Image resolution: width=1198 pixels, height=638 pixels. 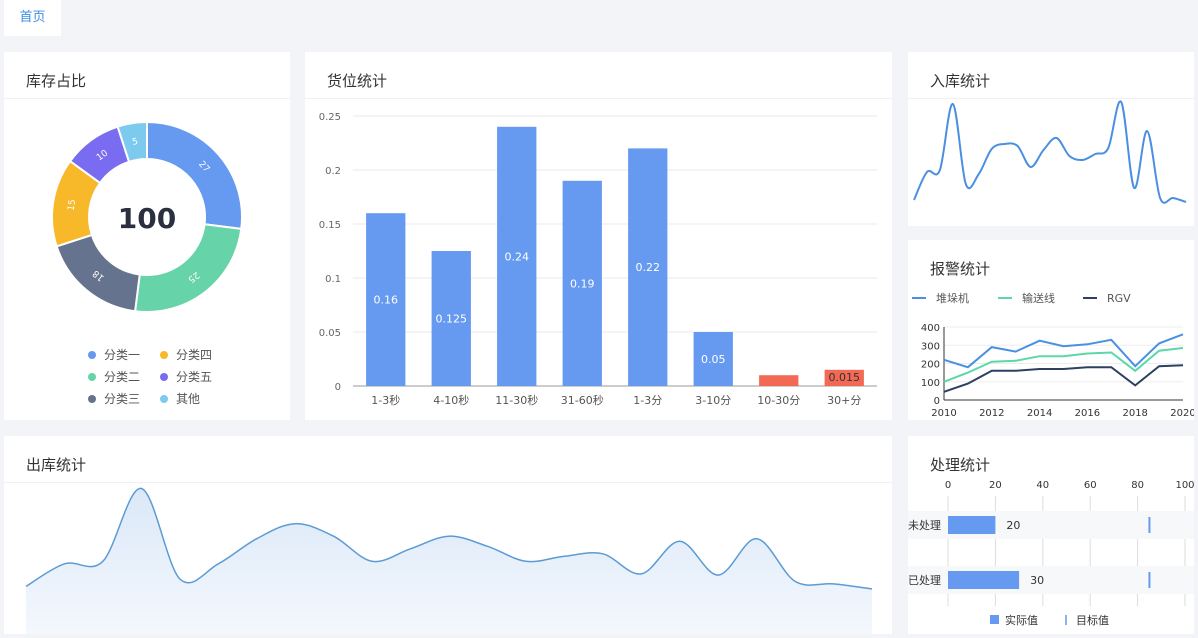 What do you see at coordinates (1013, 525) in the screenshot?
I see `bar-data-label: 20` at bounding box center [1013, 525].